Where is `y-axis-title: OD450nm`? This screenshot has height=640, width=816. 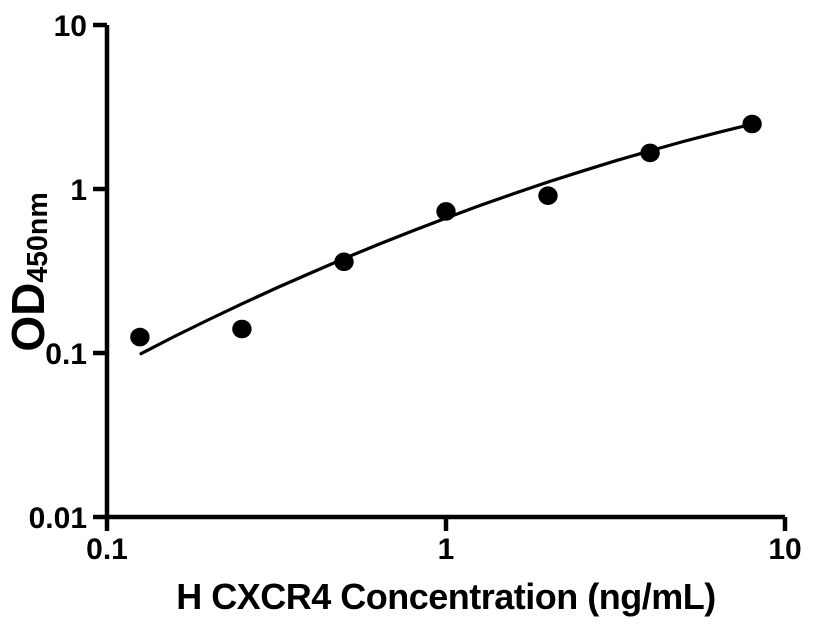 y-axis-title: OD450nm is located at coordinates (28, 271).